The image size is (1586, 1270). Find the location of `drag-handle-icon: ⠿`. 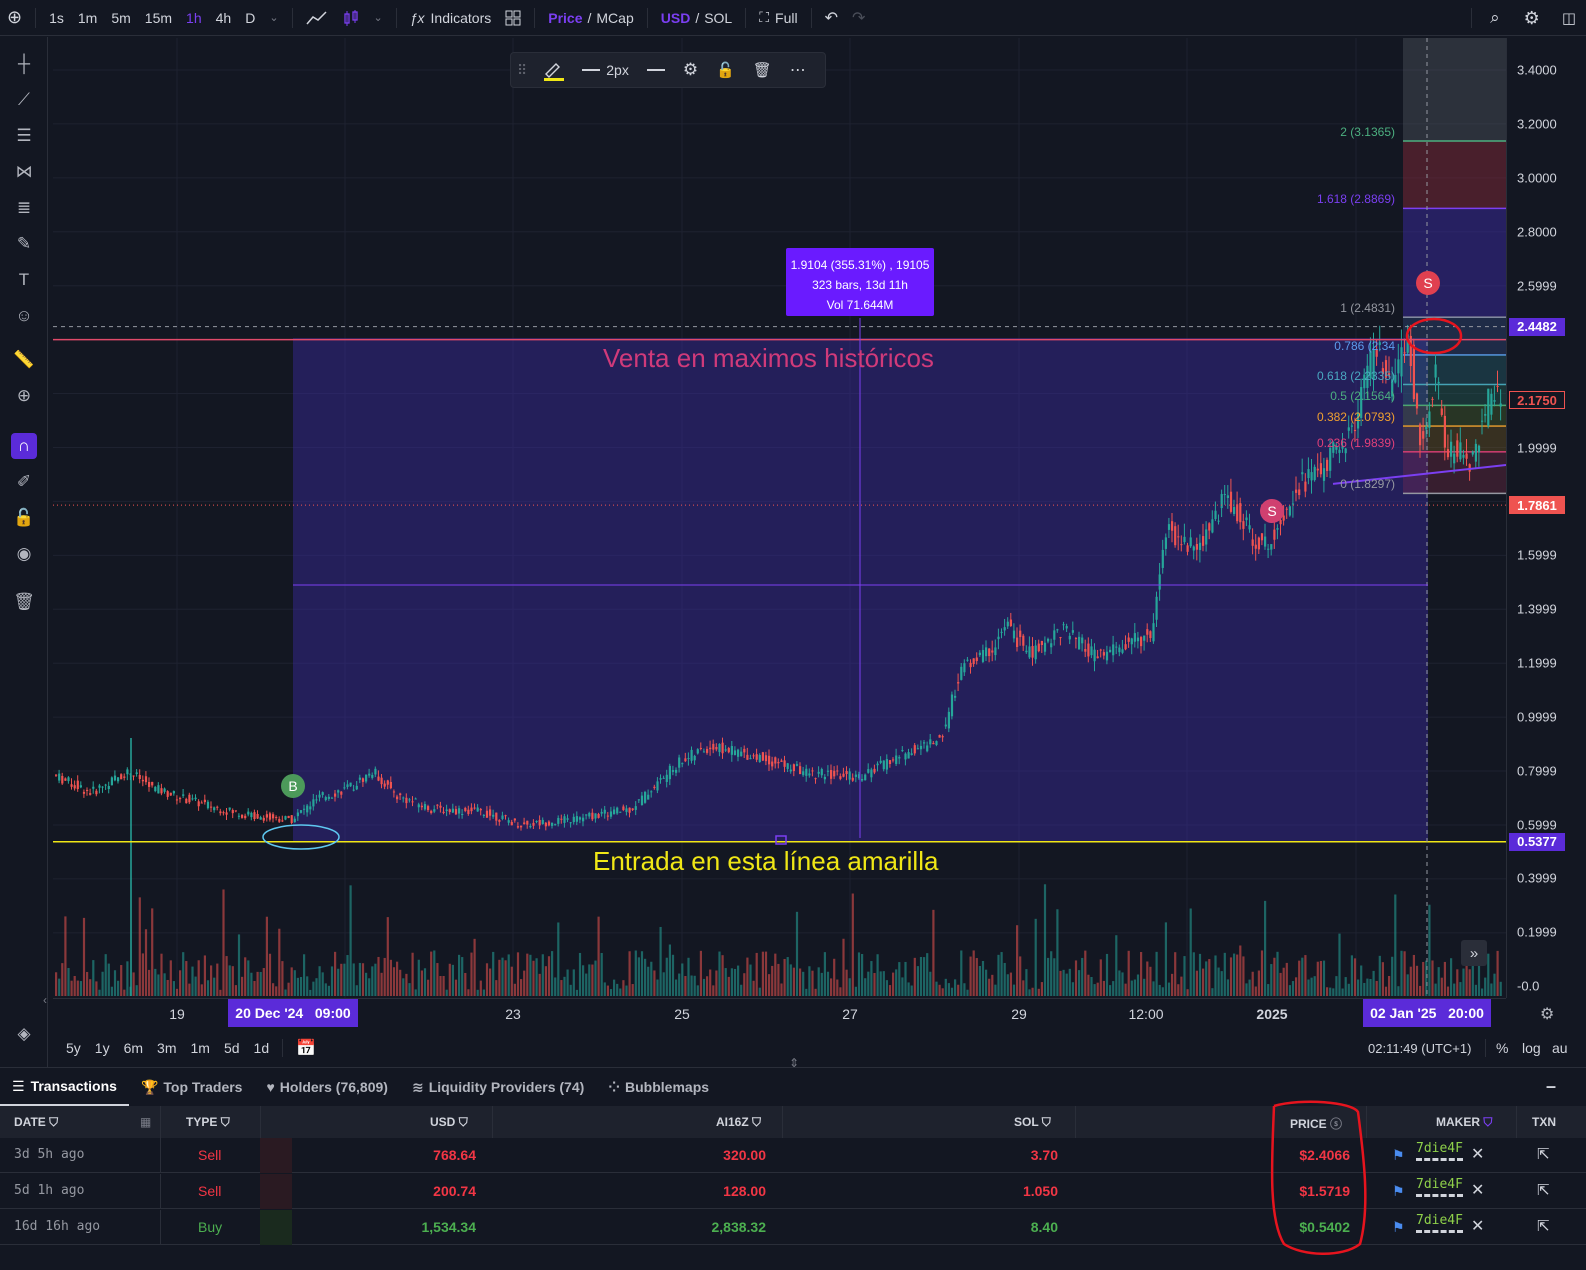

drag-handle-icon: ⠿ is located at coordinates (522, 69).